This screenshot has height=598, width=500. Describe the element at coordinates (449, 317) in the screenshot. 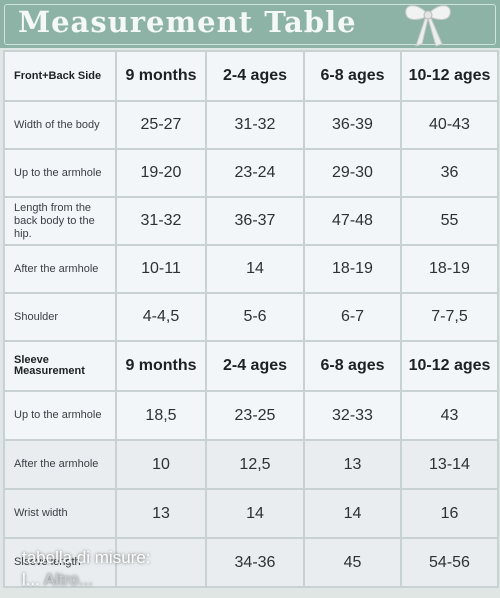

I see `cell: 7-7,5` at that location.